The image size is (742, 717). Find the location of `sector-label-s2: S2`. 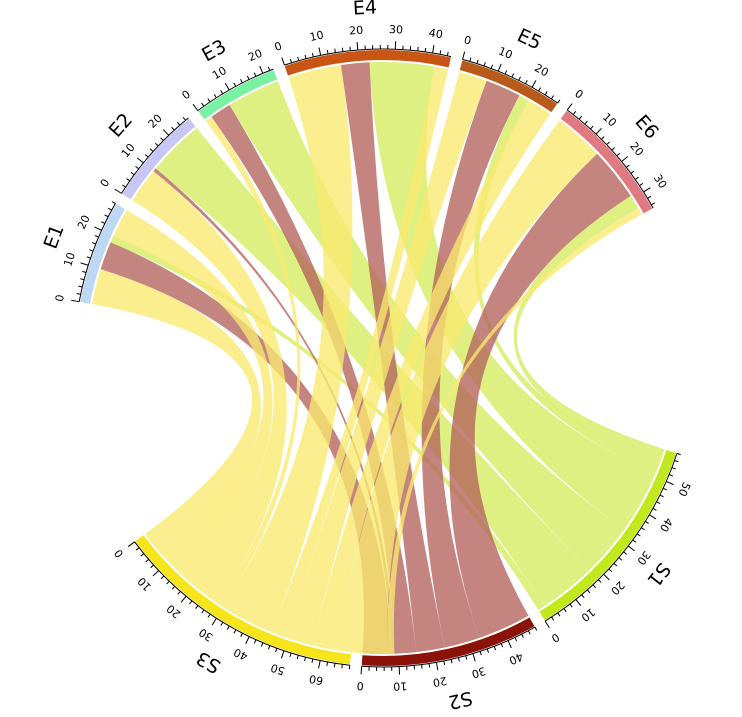

sector-label-s2: S2 is located at coordinates (460, 699).